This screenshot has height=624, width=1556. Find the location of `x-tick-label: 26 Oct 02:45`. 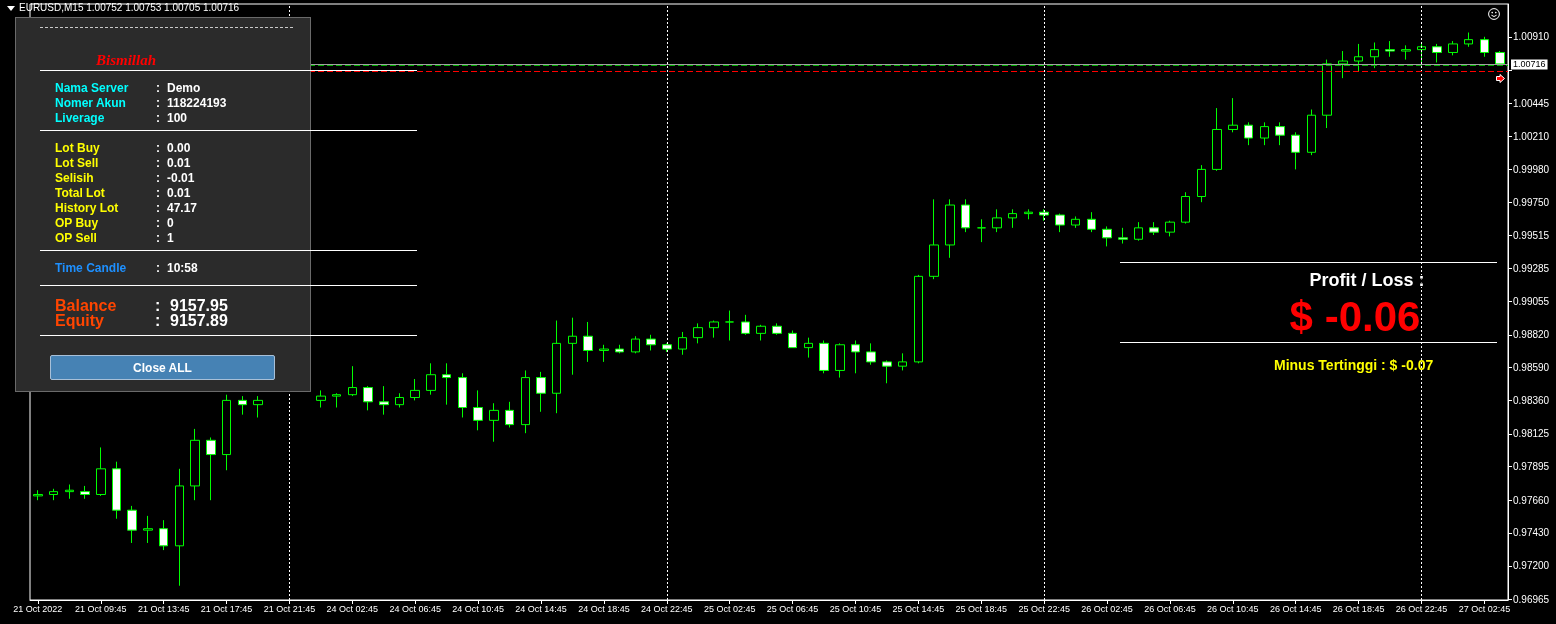

x-tick-label: 26 Oct 02:45 is located at coordinates (1107, 608).